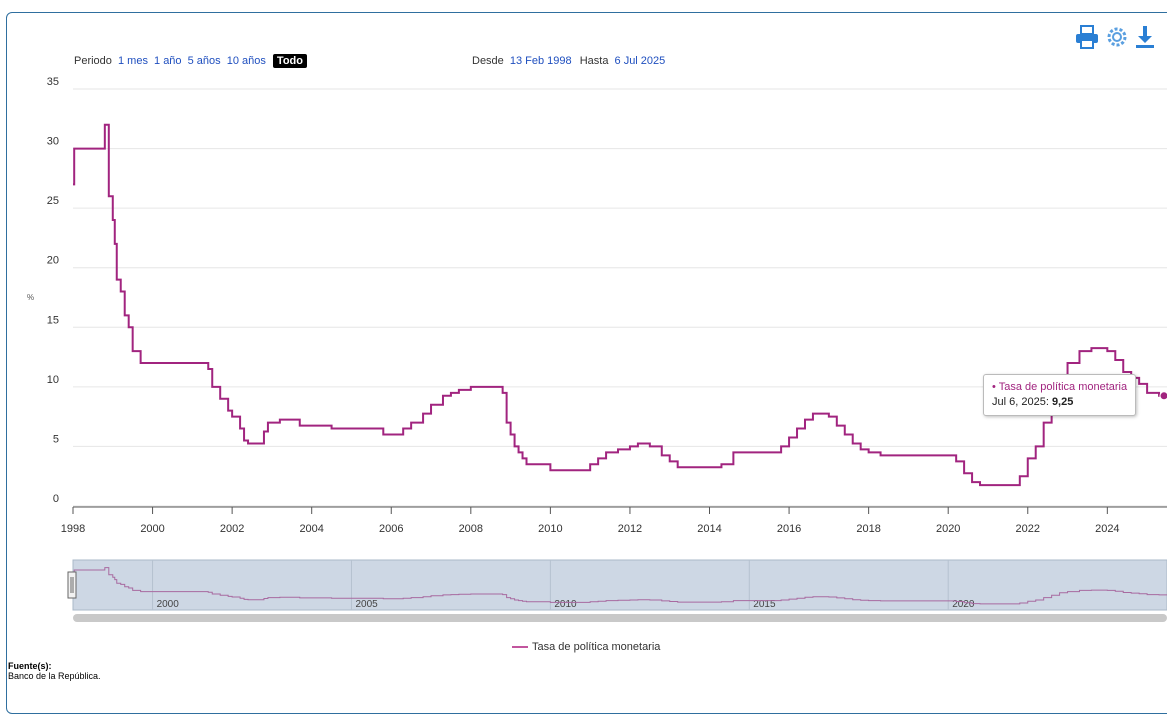 Image resolution: width=1167 pixels, height=714 pixels. I want to click on x-tick-label: 2012, so click(630, 529).